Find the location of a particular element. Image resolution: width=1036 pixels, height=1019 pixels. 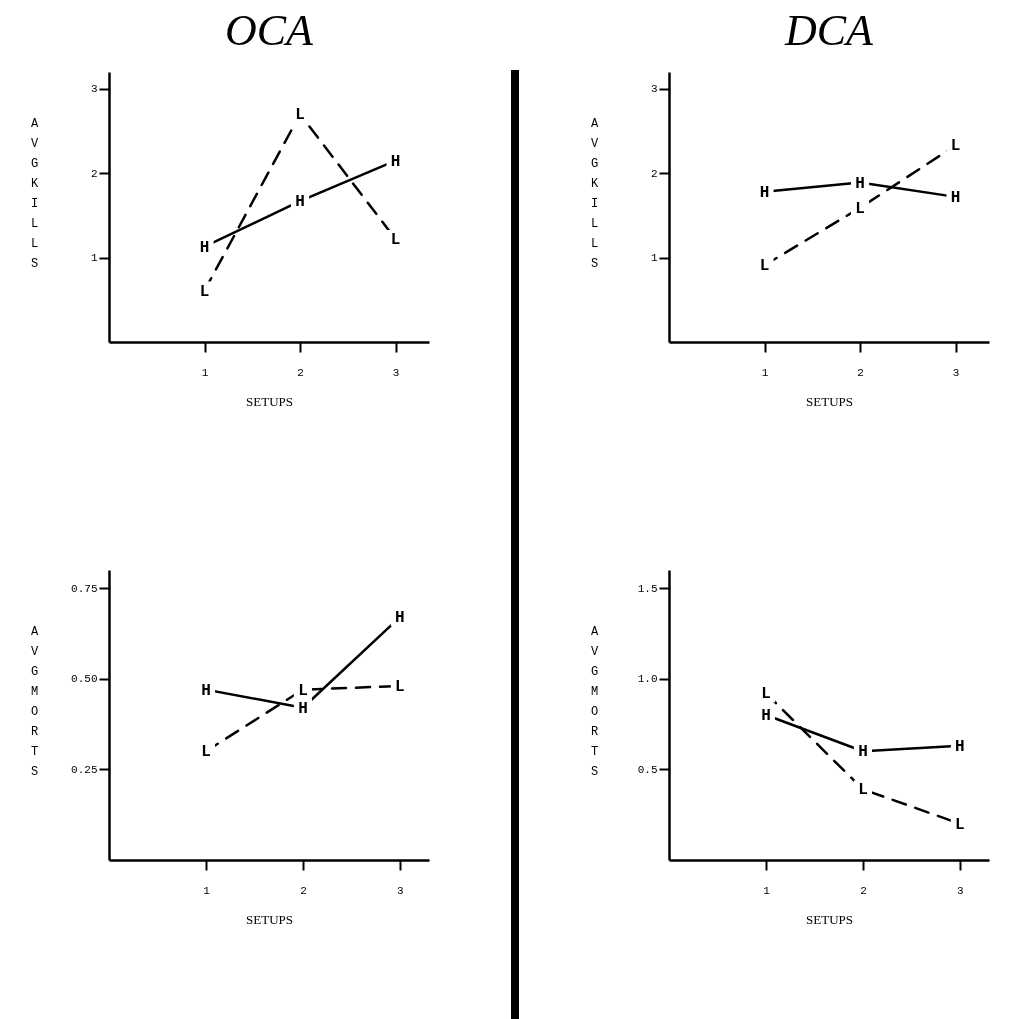

chart-title: OCA is located at coordinates (270, 30).